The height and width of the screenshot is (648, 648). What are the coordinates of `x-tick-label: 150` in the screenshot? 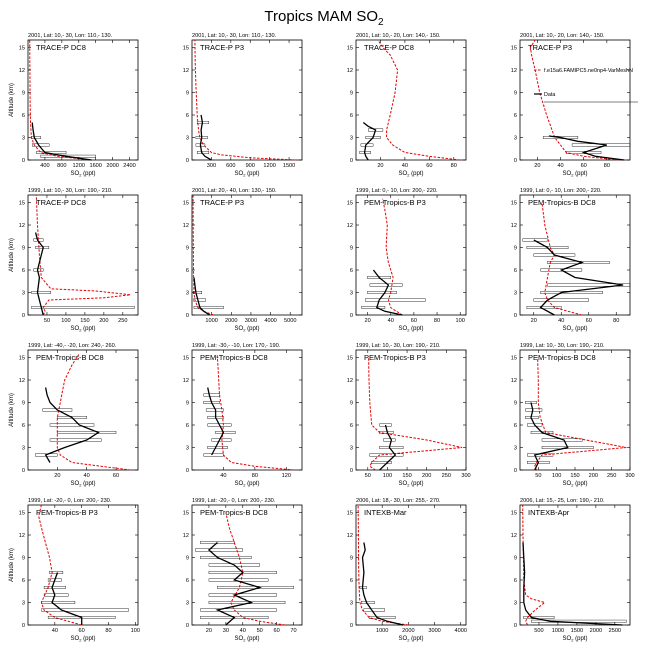 It's located at (84, 321).